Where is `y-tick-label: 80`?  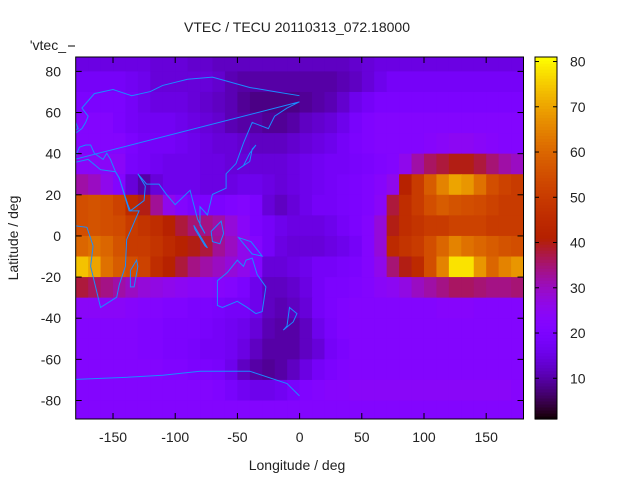
y-tick-label: 80 is located at coordinates (53, 71).